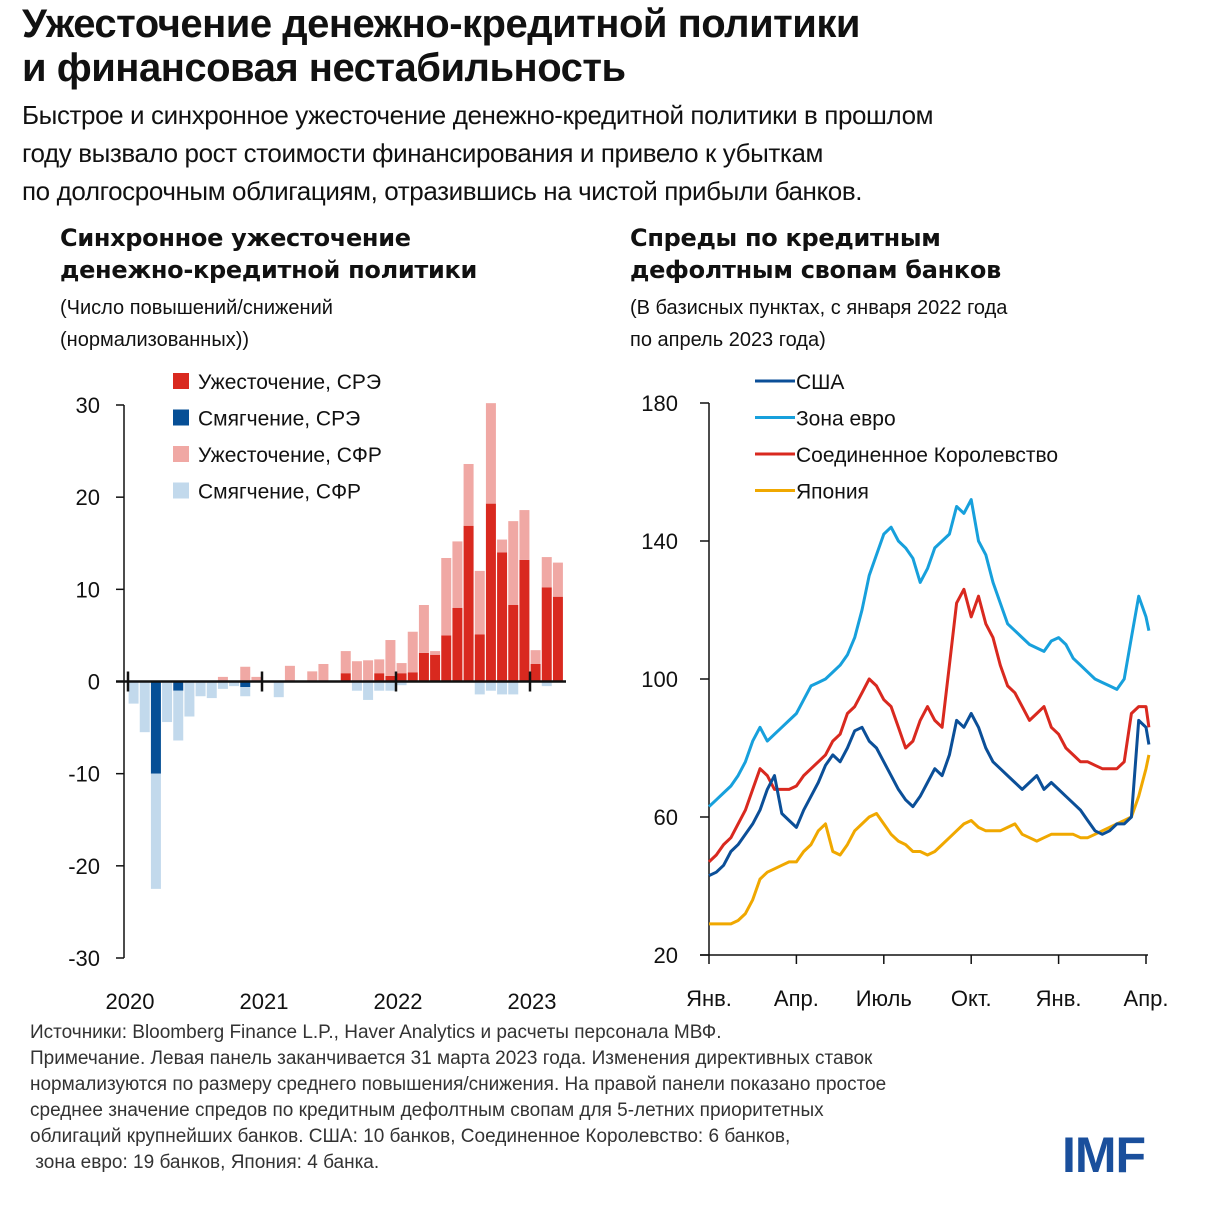  Describe the element at coordinates (155, 340) in the screenshot. I see `left-panel-subtitle-line: (нормализованных))` at that location.